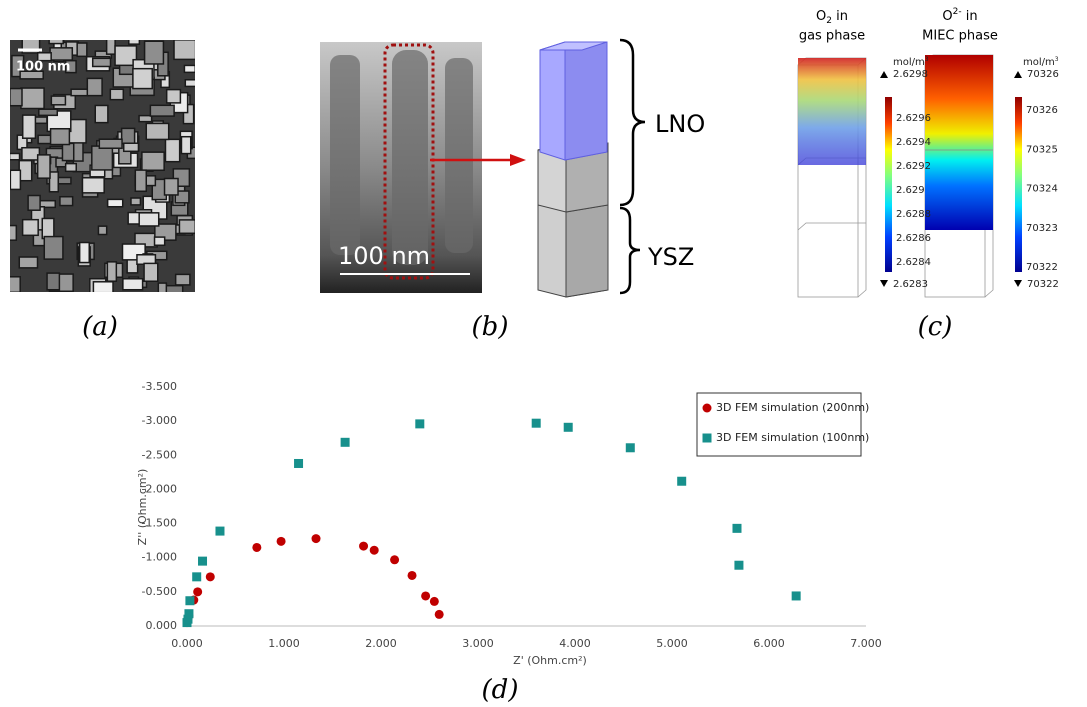 This screenshot has height=707, width=1087. I want to click on colorbar-tick-label: 70324, so click(1042, 189).